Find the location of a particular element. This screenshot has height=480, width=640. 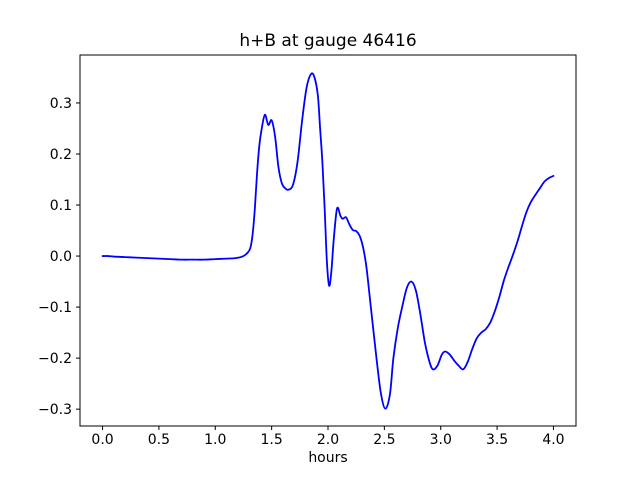

x-tick-label: 1.0 is located at coordinates (215, 440).